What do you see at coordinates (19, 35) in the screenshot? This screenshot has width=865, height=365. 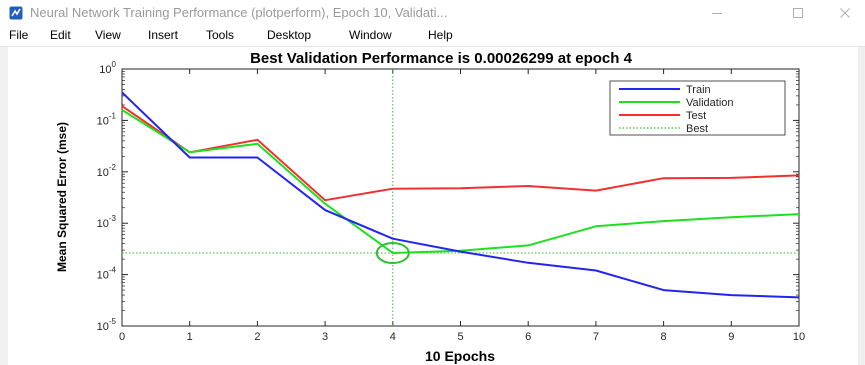 I see `menu-file: File` at bounding box center [19, 35].